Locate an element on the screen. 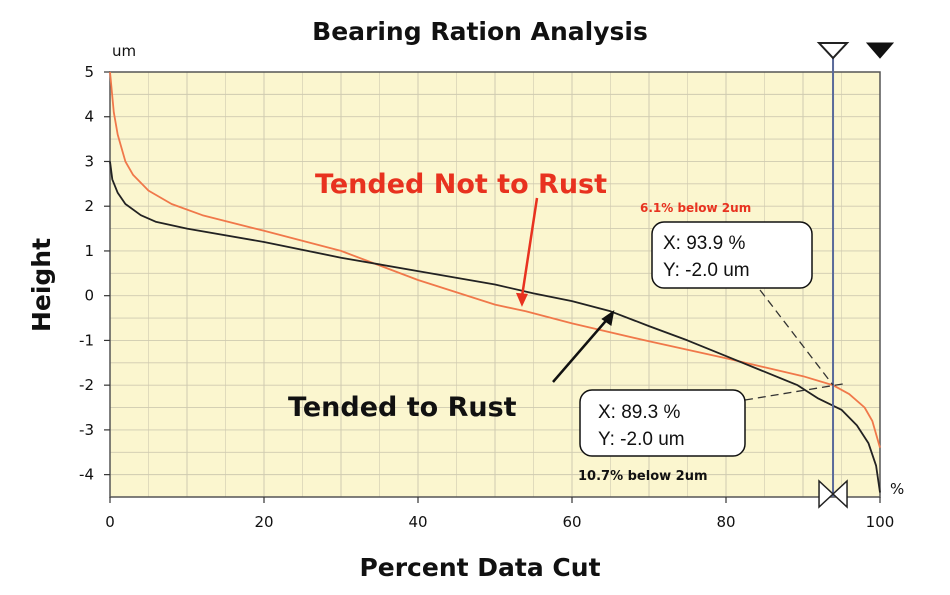 Image resolution: width=950 pixels, height=595 pixels. y-tick-label: 1 is located at coordinates (89, 251).